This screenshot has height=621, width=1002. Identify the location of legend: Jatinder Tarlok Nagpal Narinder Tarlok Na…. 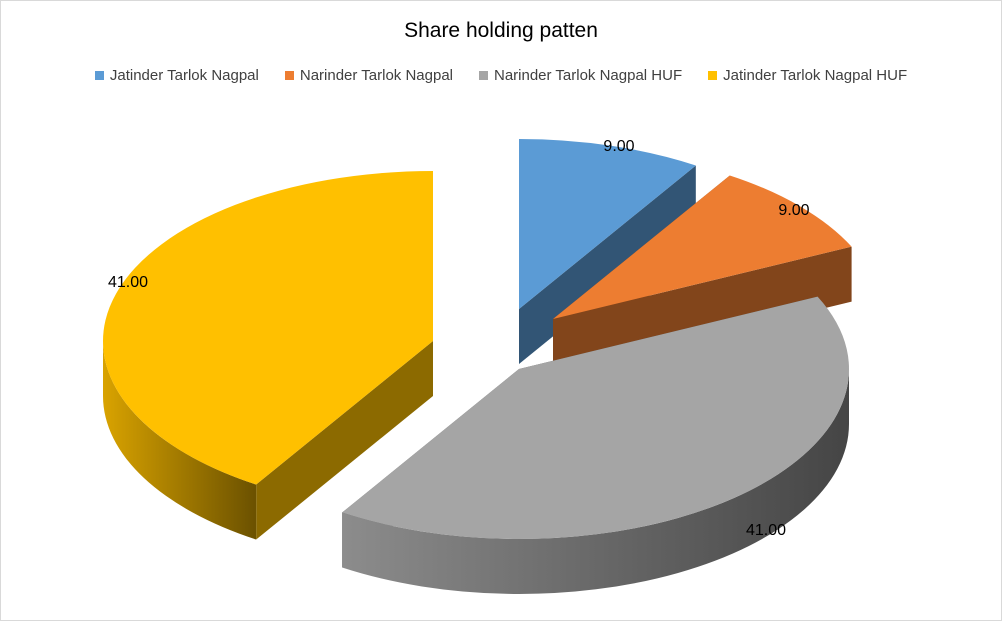
(501, 75).